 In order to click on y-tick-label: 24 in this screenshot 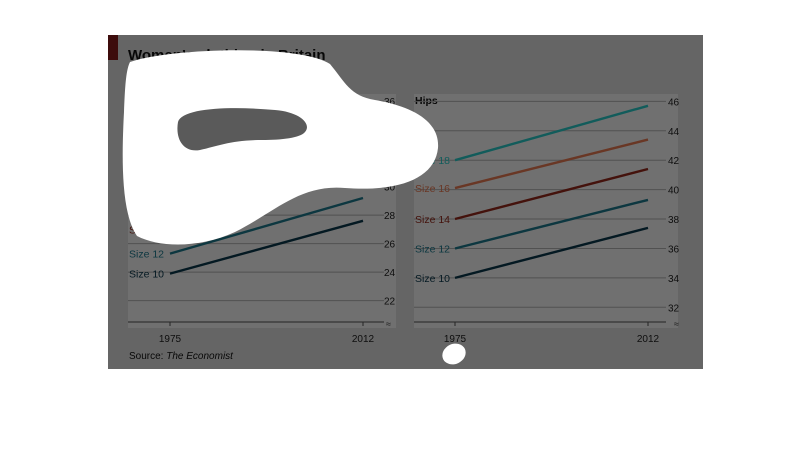, I will do `click(390, 273)`.